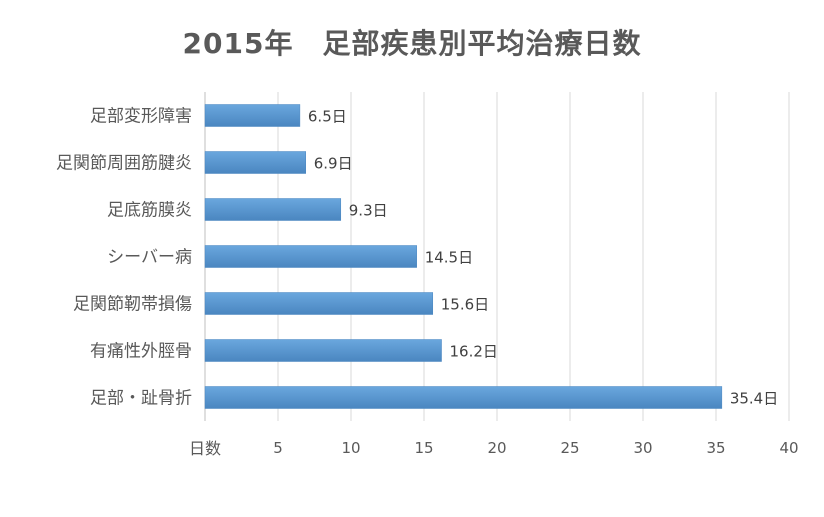 This screenshot has height=517, width=824. Describe the element at coordinates (412, 43) in the screenshot. I see `chart-title: 2015年 足部疾患別平均治療日数` at that location.